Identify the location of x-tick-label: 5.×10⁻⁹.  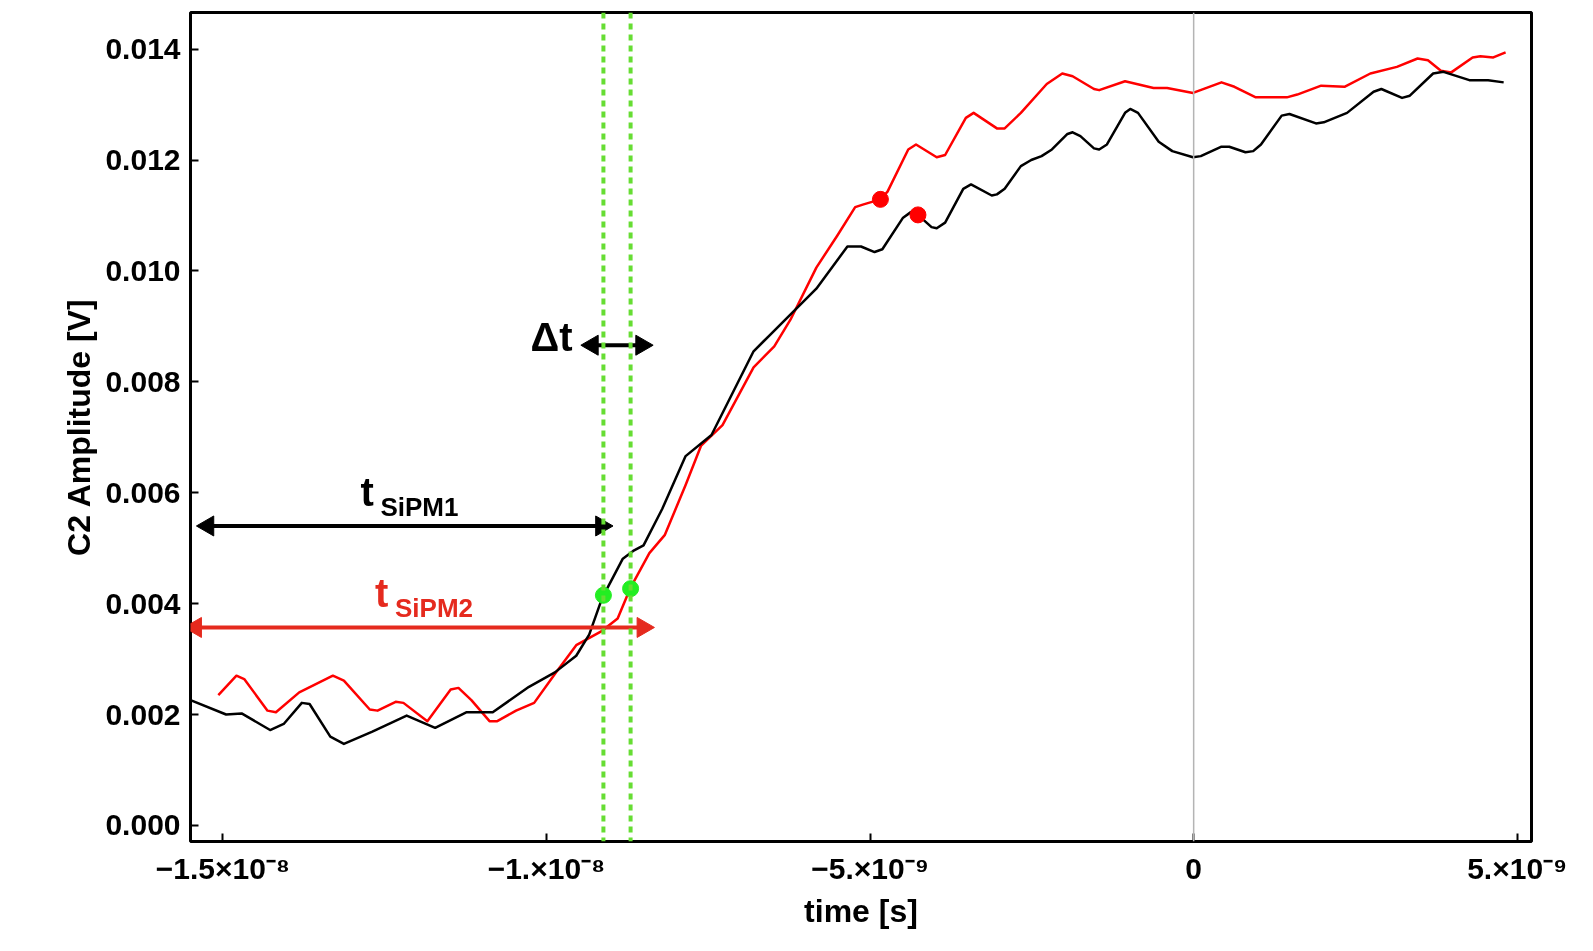
(1517, 868).